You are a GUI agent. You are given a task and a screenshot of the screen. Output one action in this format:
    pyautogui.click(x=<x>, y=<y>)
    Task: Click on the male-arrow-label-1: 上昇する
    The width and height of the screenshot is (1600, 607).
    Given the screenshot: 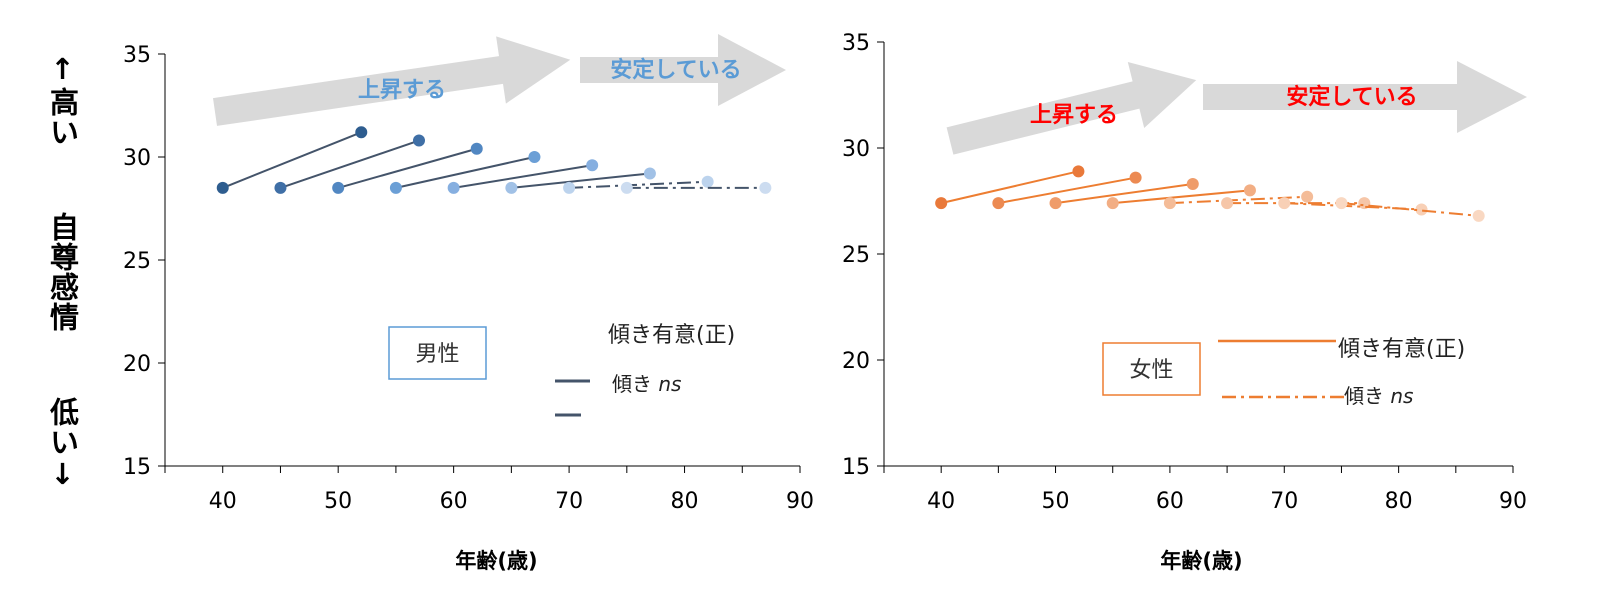 What is the action you would take?
    pyautogui.click(x=402, y=90)
    